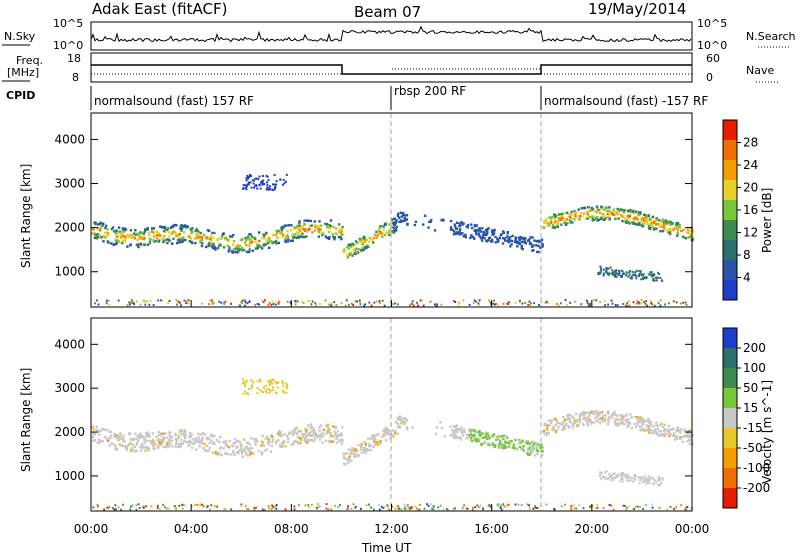 This screenshot has width=800, height=554. Describe the element at coordinates (753, 428) in the screenshot. I see `colorbar-tick-label: -15` at that location.